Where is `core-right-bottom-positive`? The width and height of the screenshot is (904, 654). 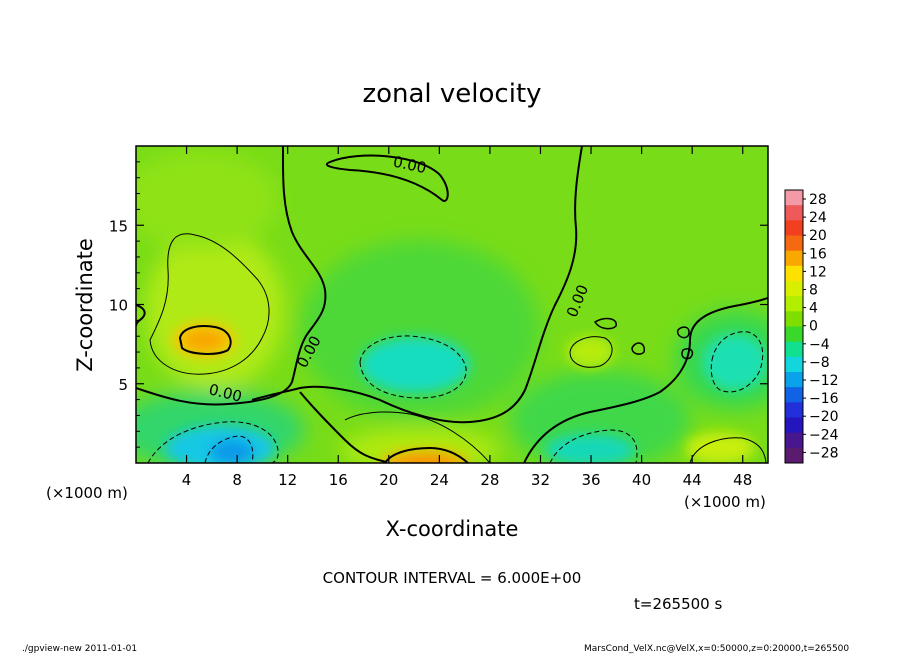 core-right-bottom-positive is located at coordinates (720, 447).